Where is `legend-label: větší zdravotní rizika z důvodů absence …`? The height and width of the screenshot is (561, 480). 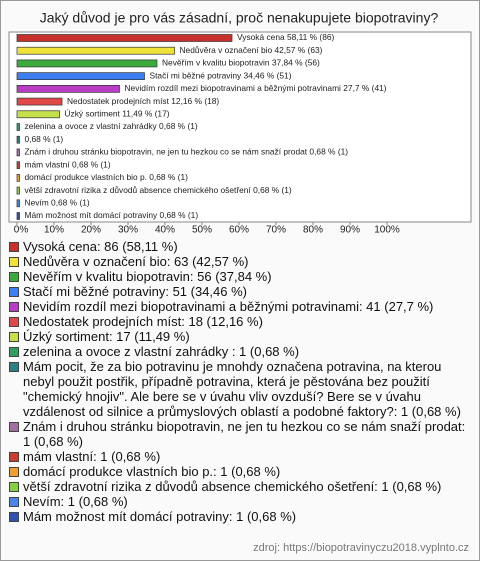 legend-label: větší zdravotní rizika z důvodů absence … is located at coordinates (232, 486).